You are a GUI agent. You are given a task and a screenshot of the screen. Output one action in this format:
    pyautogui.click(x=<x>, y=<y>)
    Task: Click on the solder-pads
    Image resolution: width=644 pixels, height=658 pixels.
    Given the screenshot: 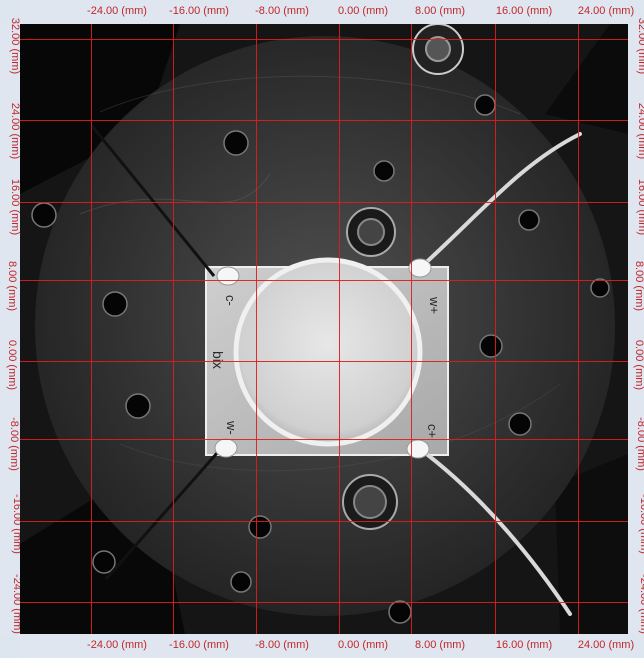 What is the action you would take?
    pyautogui.click(x=323, y=358)
    